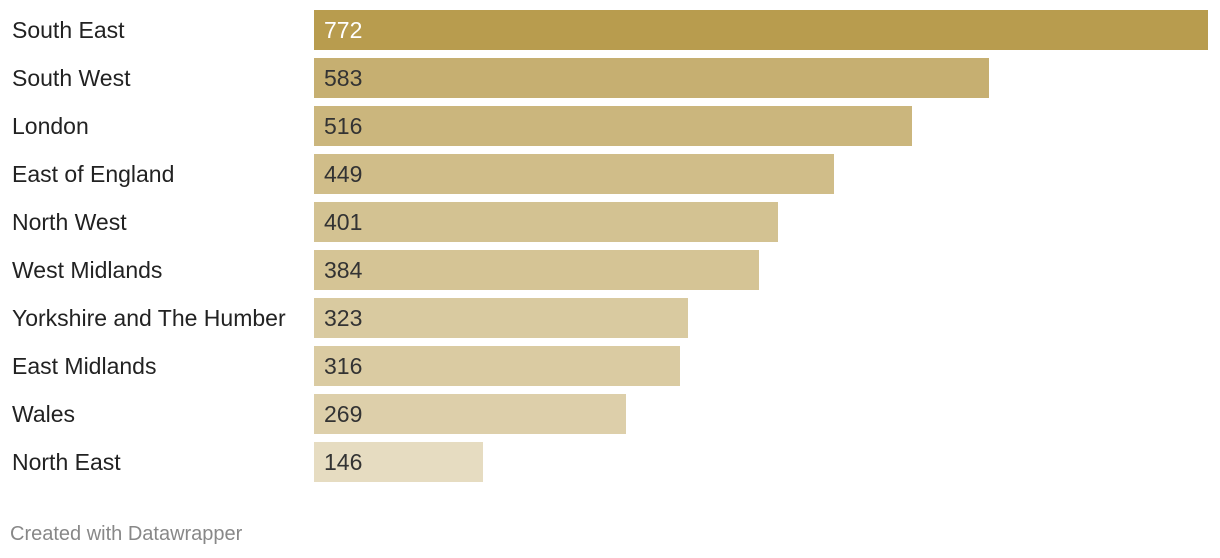 The width and height of the screenshot is (1220, 558). Describe the element at coordinates (69, 222) in the screenshot. I see `category-label: North West` at that location.